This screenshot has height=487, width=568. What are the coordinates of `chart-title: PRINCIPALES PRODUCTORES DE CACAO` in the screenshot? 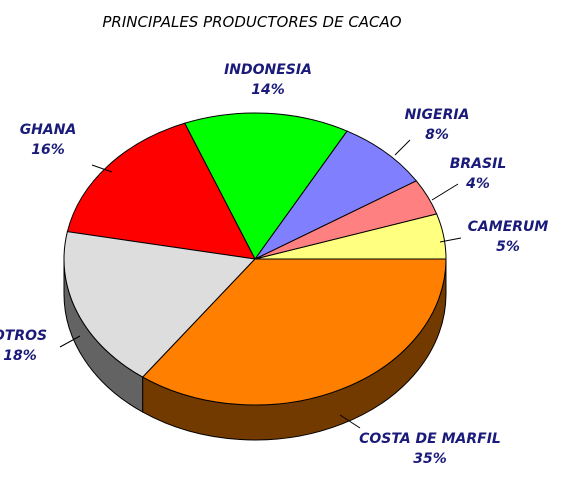 It's located at (251, 22).